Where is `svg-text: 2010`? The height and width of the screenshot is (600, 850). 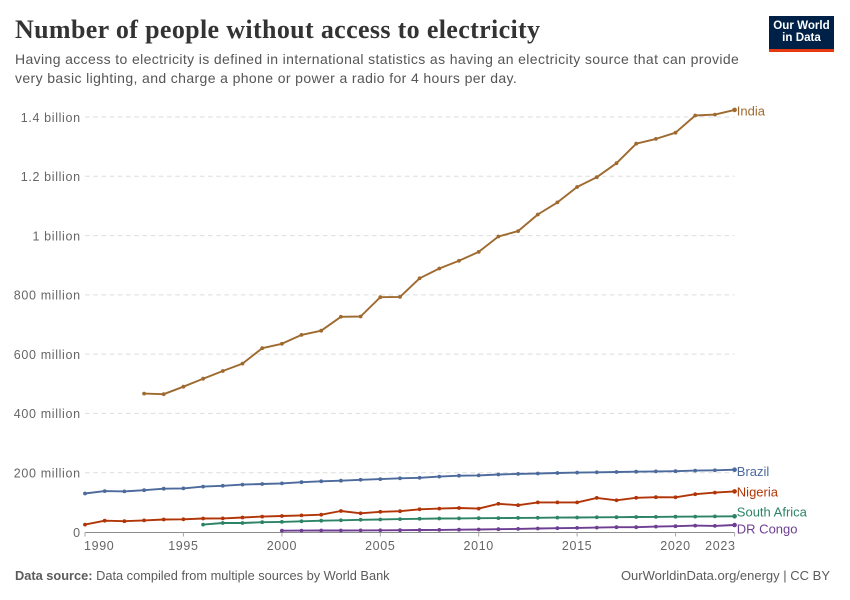 svg-text: 2010 is located at coordinates (478, 546).